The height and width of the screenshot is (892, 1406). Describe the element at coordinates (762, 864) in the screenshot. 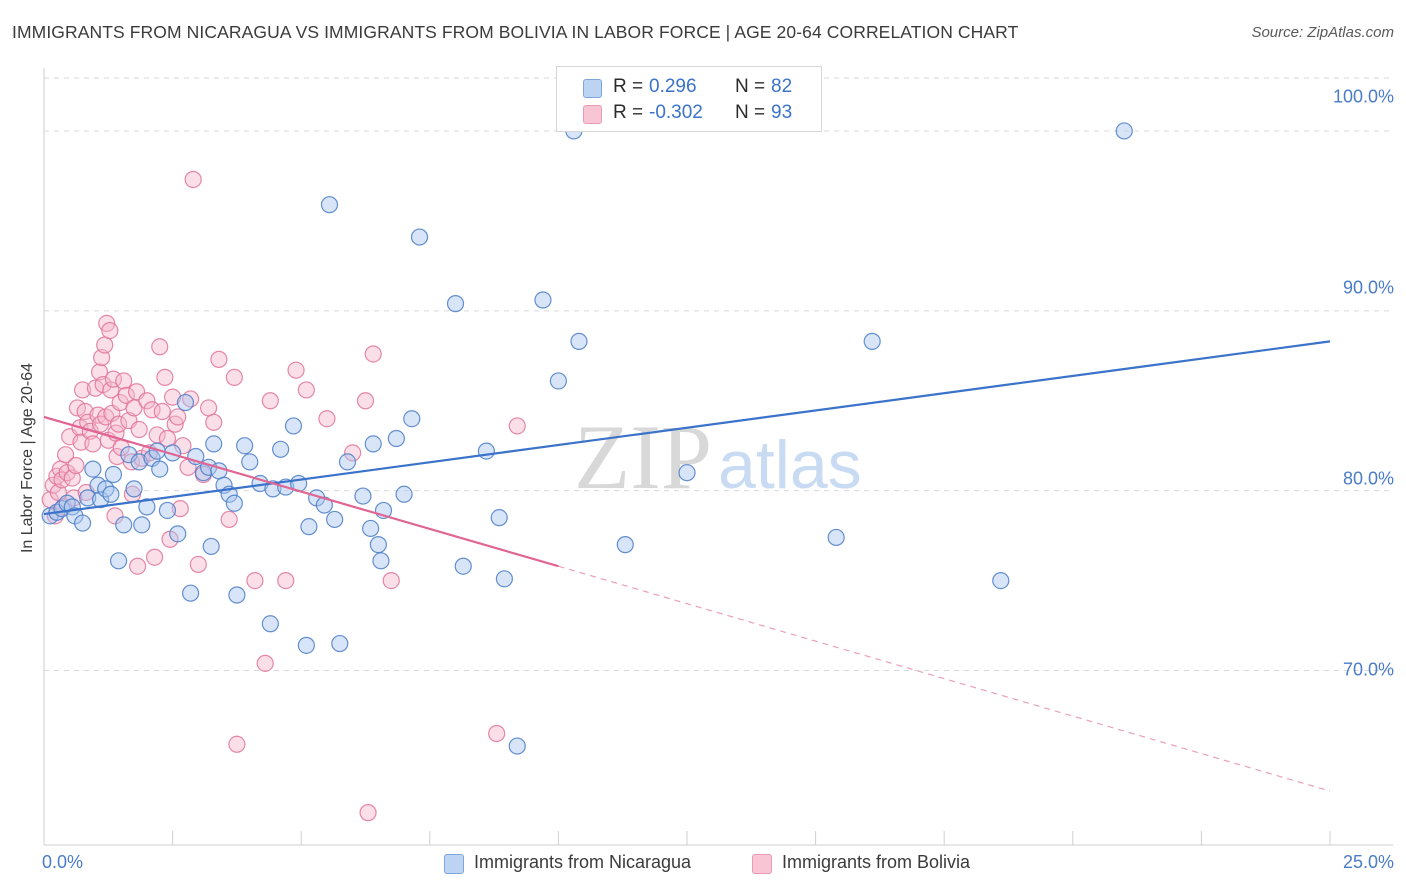

I see `bolivia-legend-swatch` at that location.